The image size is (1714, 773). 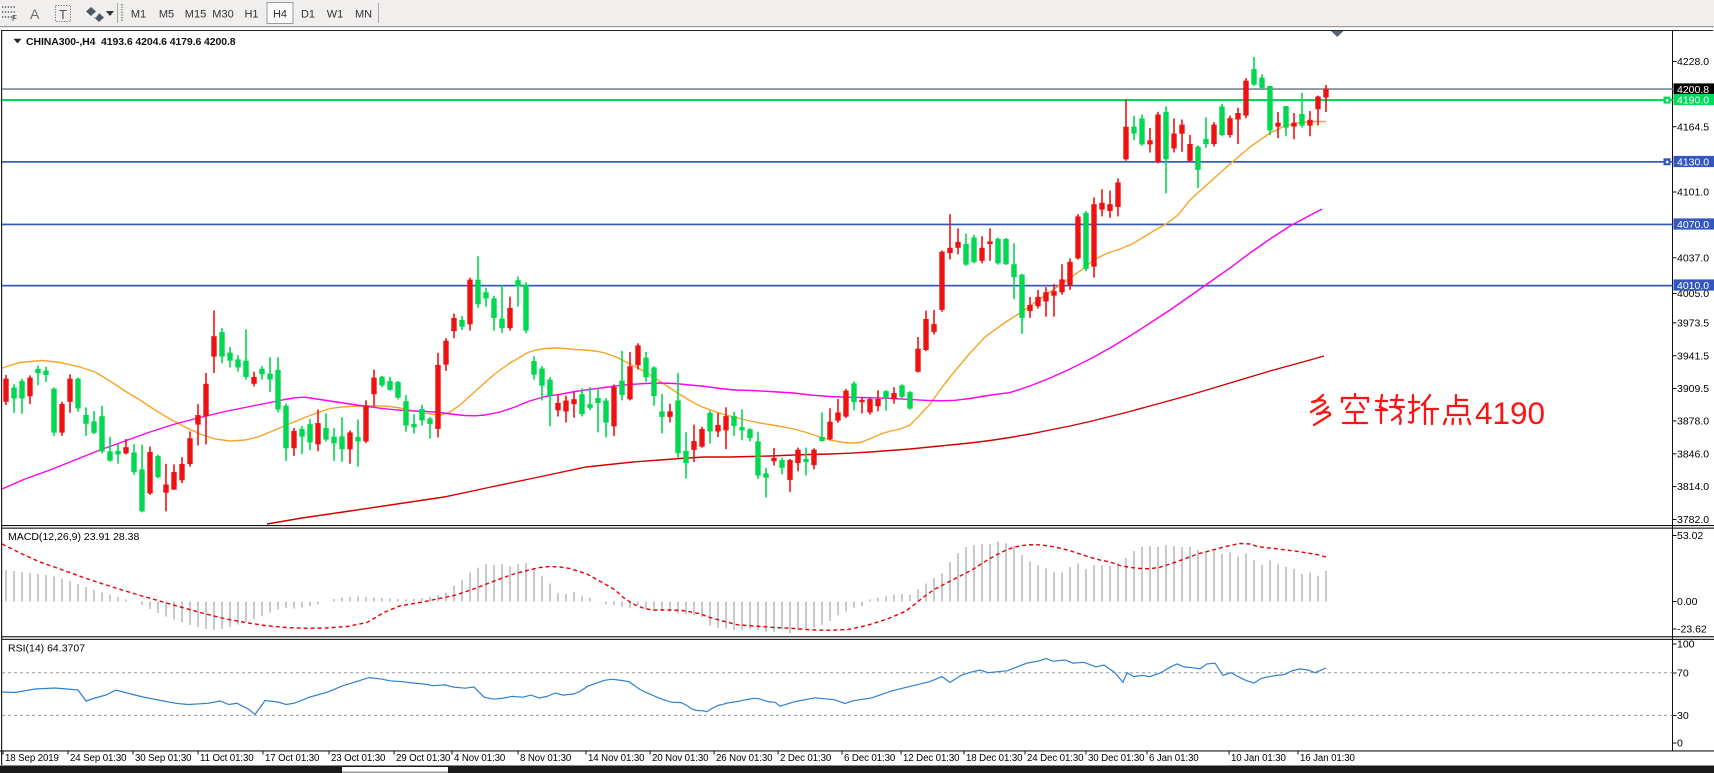 I want to click on svg-text: 0.00, so click(x=1687, y=602).